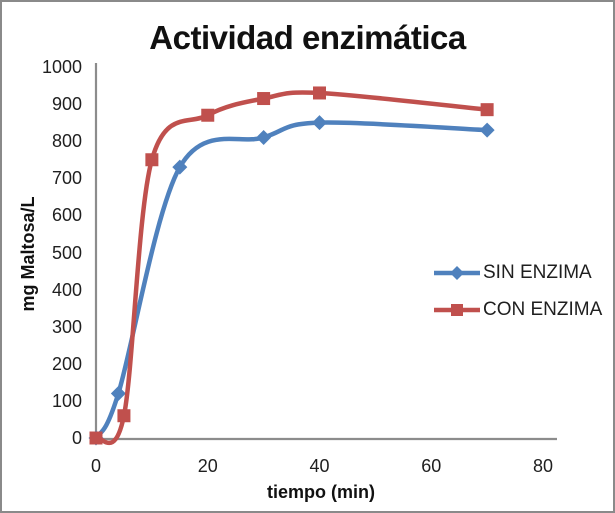 The height and width of the screenshot is (513, 615). What do you see at coordinates (95, 466) in the screenshot?
I see `x-tick-label-0: 0` at bounding box center [95, 466].